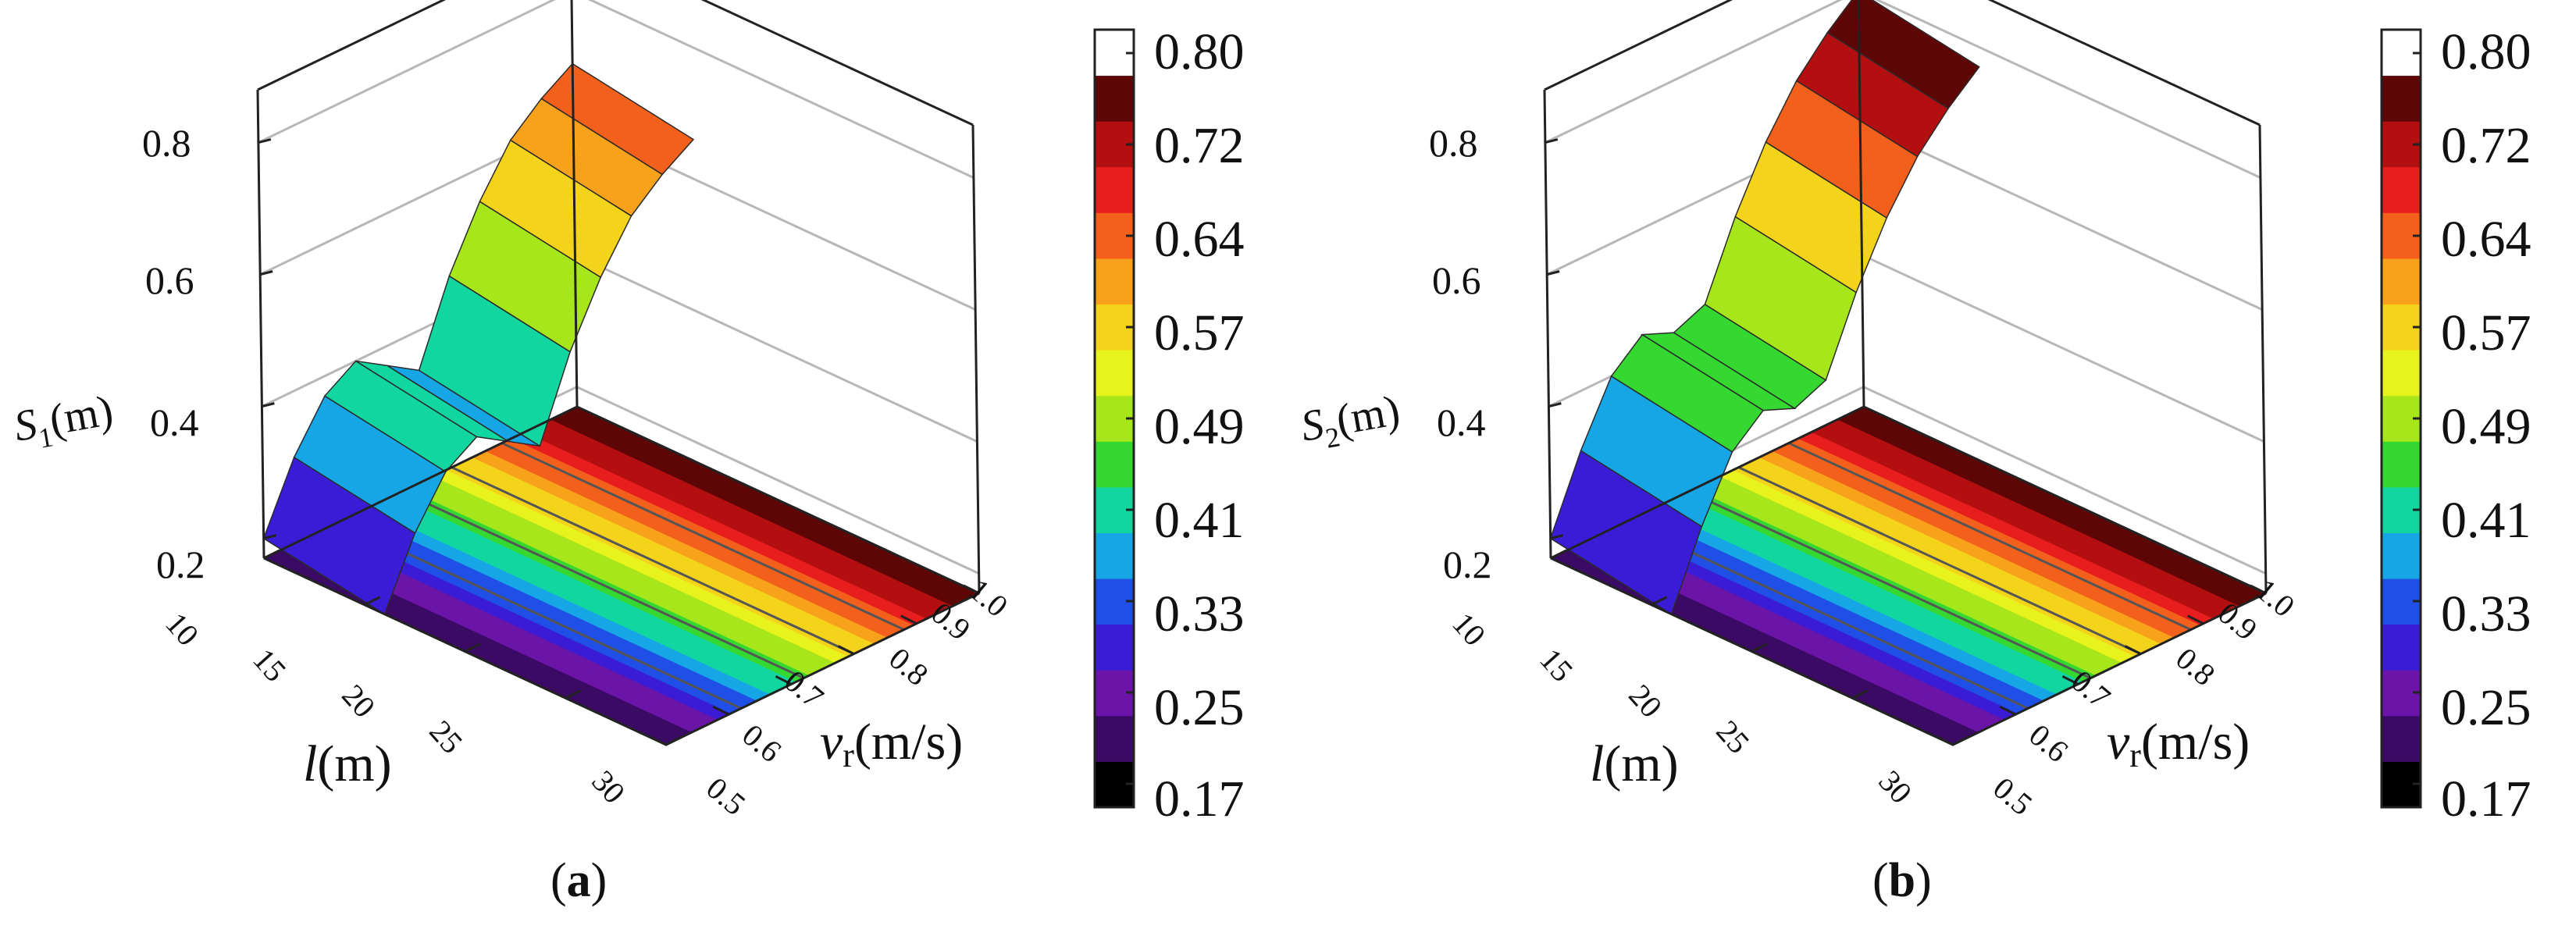 The image size is (2576, 929). I want to click on floor-contour-map, so click(621, 576).